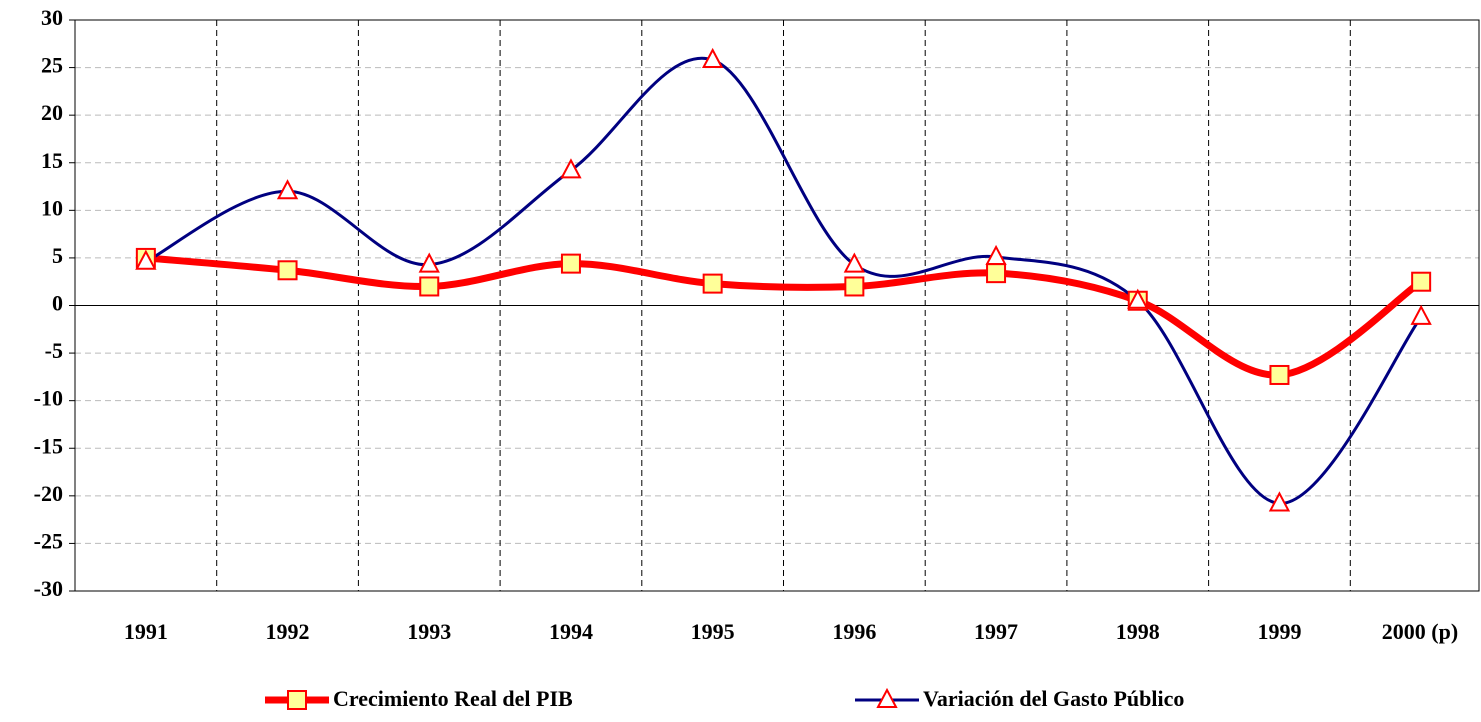 Image resolution: width=1481 pixels, height=722 pixels. Describe the element at coordinates (996, 631) in the screenshot. I see `x-tick-label: 1997` at that location.